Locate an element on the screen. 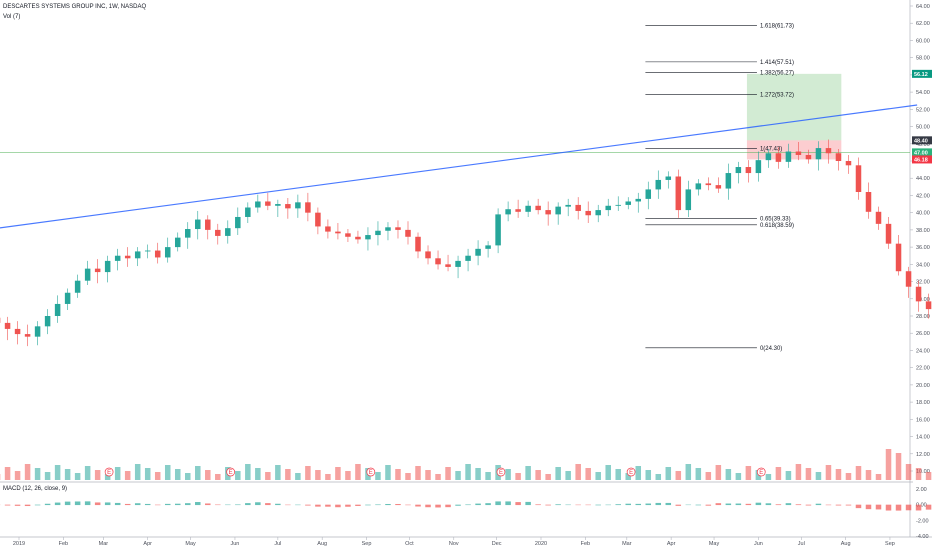  price-axis-label: 28.00 is located at coordinates (923, 317).